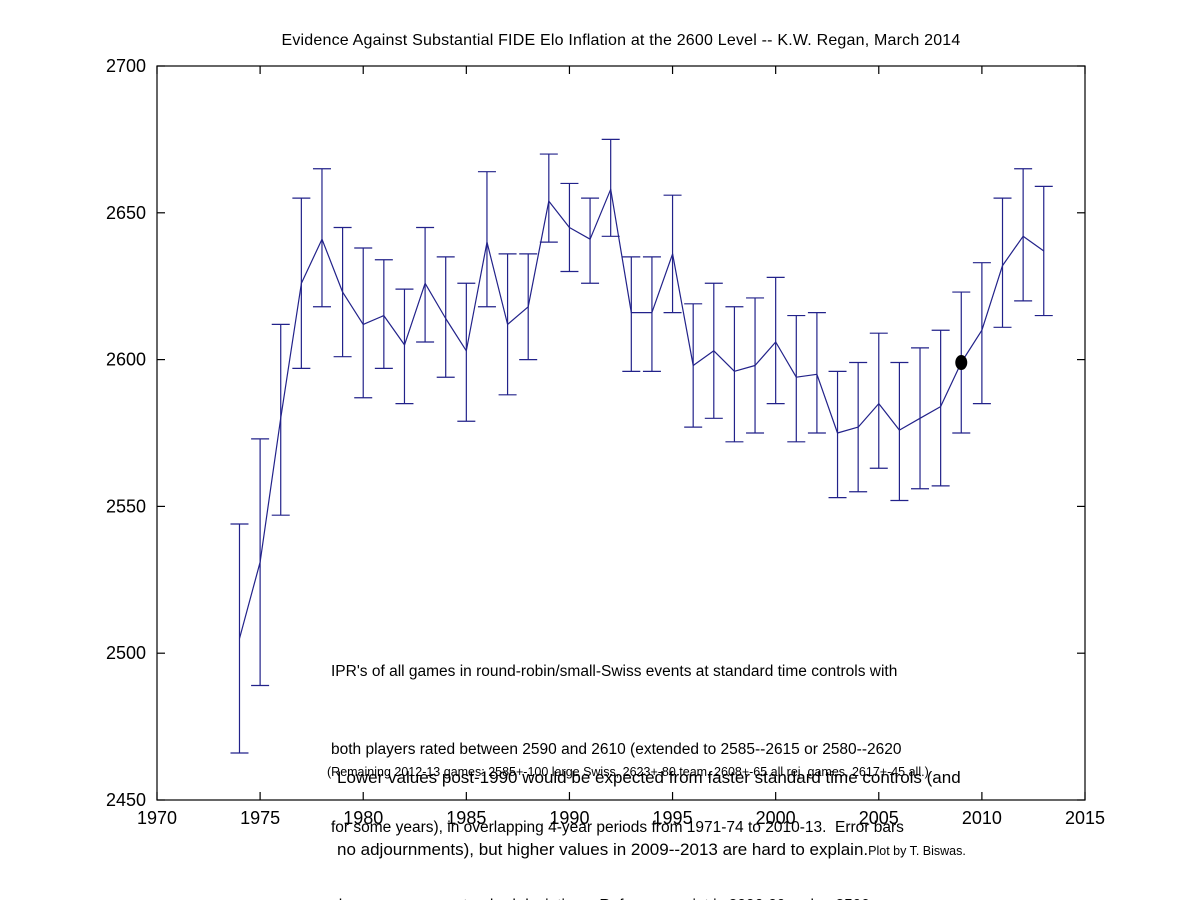 This screenshot has height=900, width=1200. I want to click on reference-point, so click(961, 363).